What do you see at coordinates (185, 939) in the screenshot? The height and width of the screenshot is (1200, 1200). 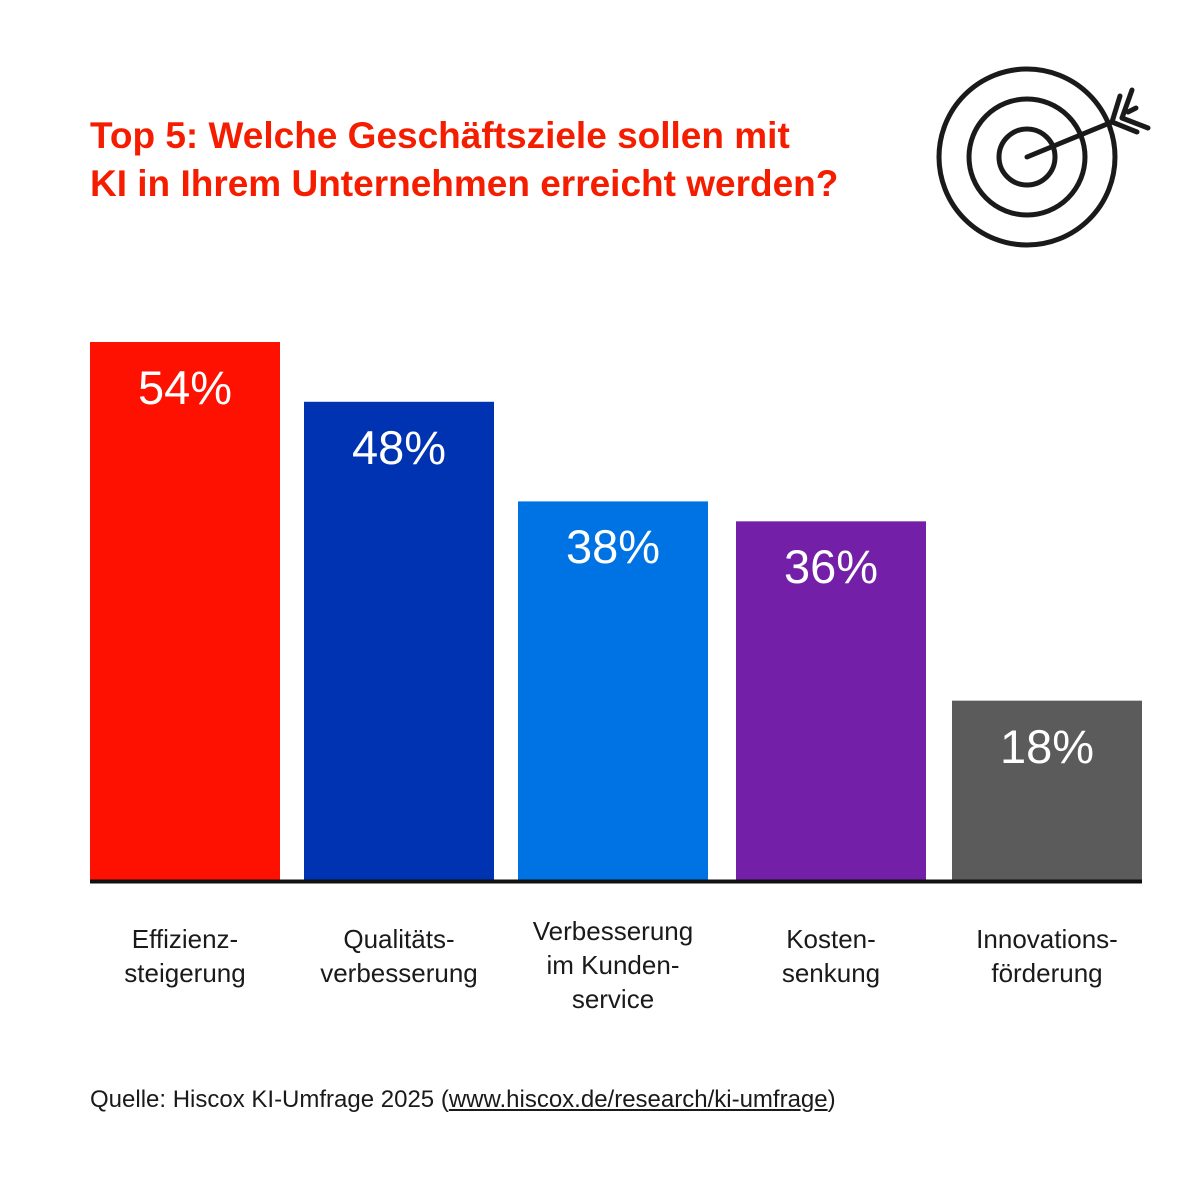 I see `category-label-line: Effizienz-` at bounding box center [185, 939].